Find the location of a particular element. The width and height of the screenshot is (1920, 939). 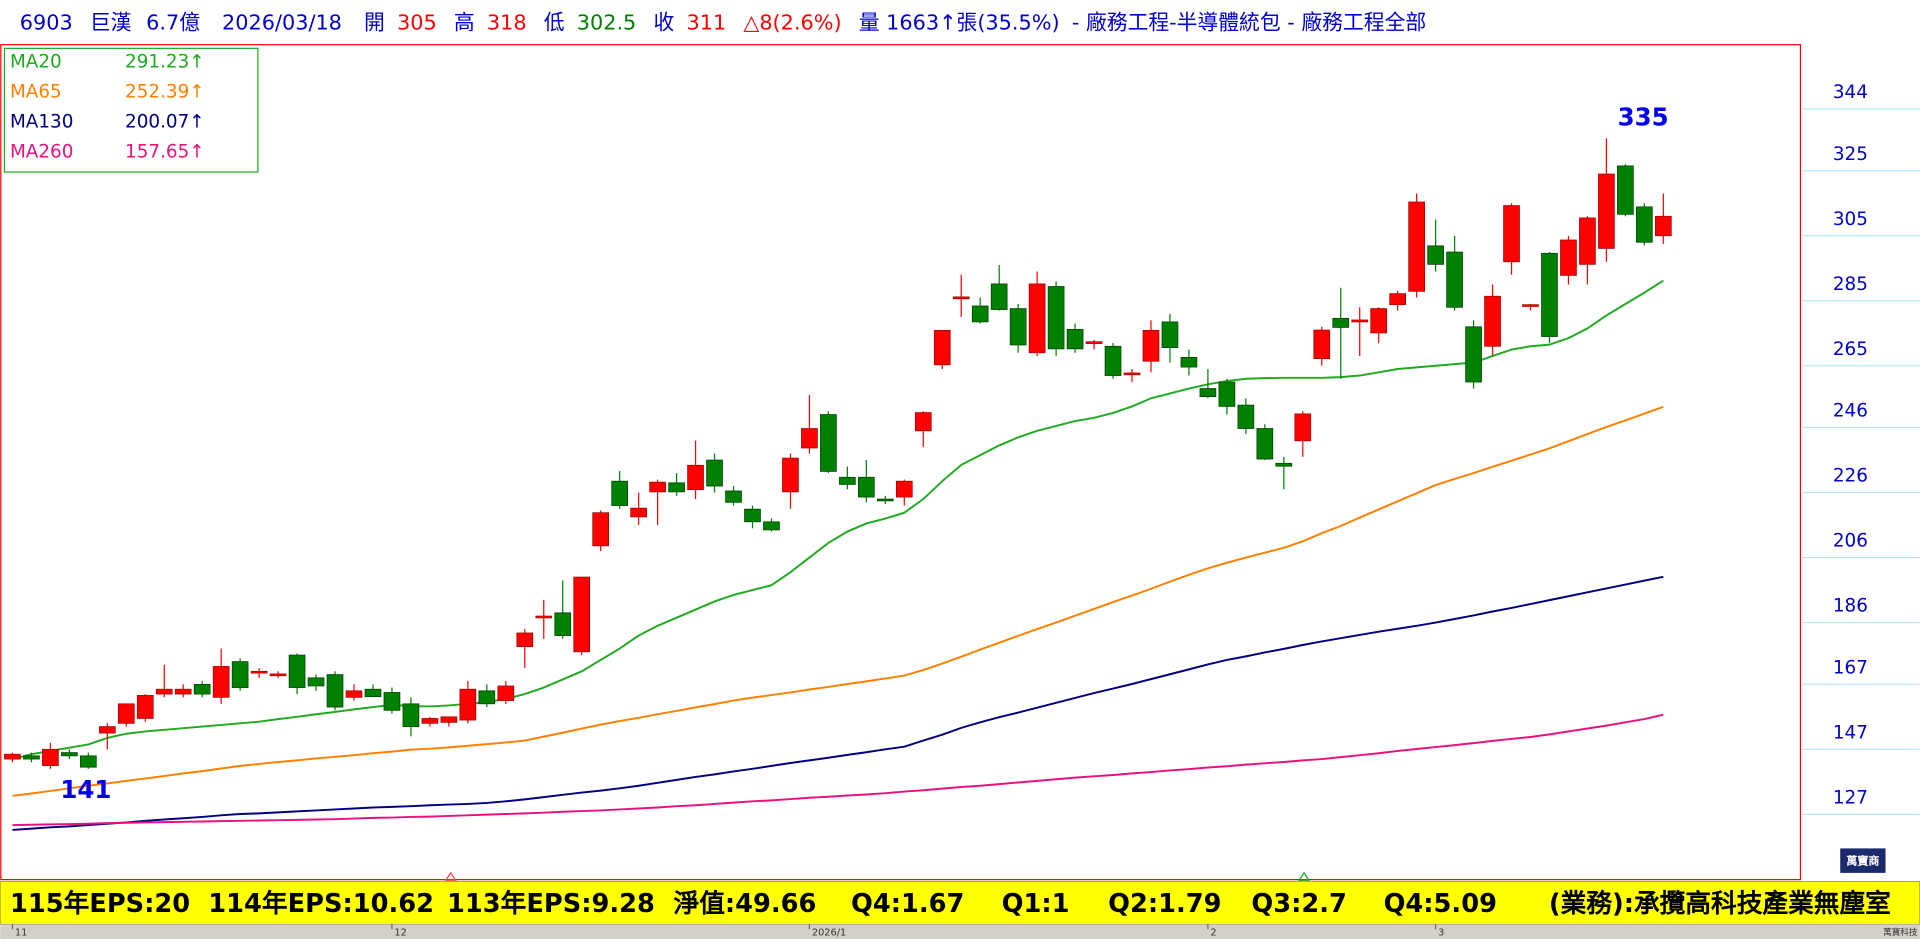

logo-box is located at coordinates (1863, 860).